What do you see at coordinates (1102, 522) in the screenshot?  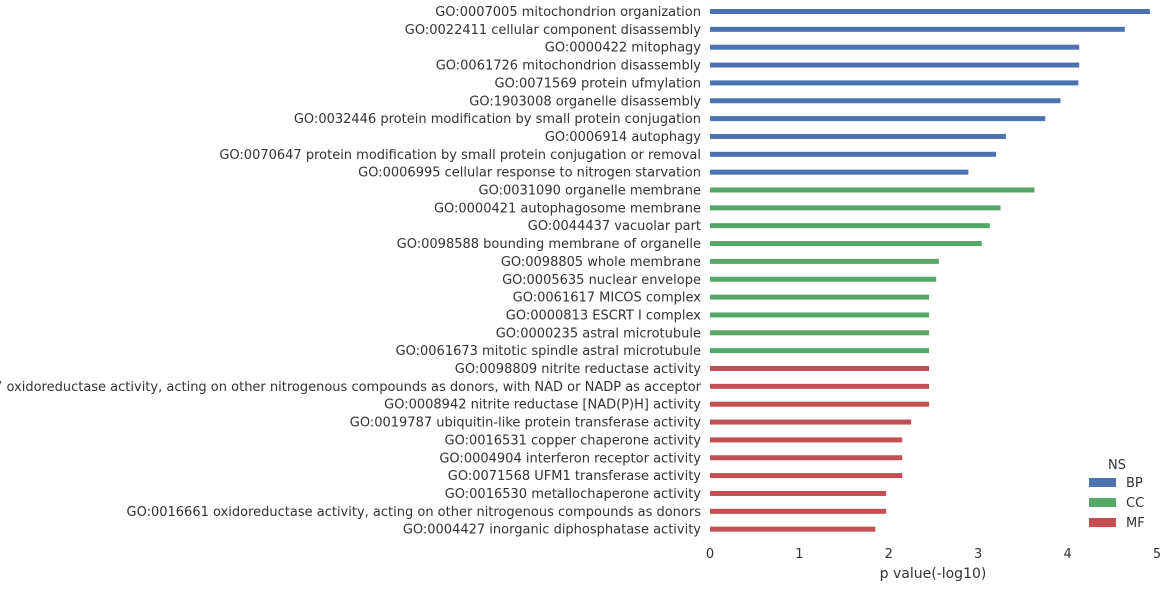 I see `legend-swatch-mf` at bounding box center [1102, 522].